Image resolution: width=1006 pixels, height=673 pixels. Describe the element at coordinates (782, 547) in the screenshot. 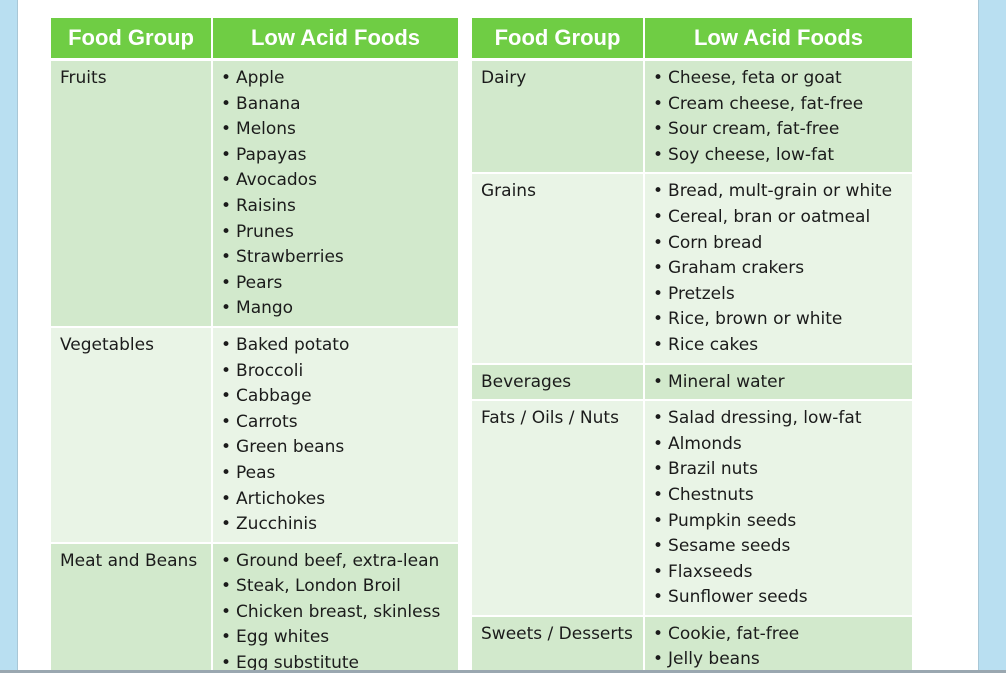

I see `food-list-item: Sesame seeds` at that location.